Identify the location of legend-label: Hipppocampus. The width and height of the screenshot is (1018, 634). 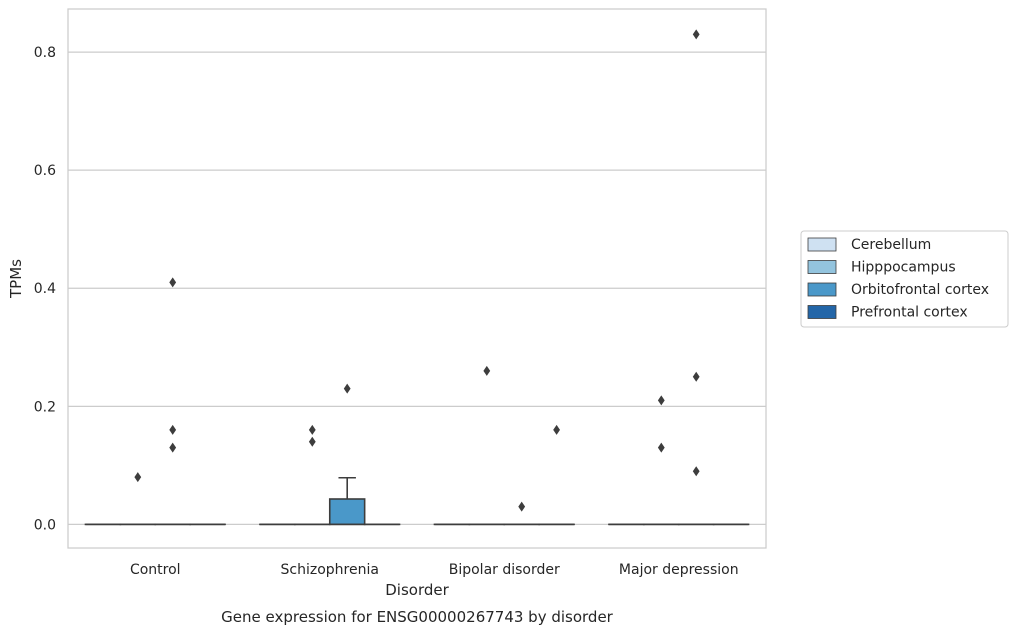
(903, 268).